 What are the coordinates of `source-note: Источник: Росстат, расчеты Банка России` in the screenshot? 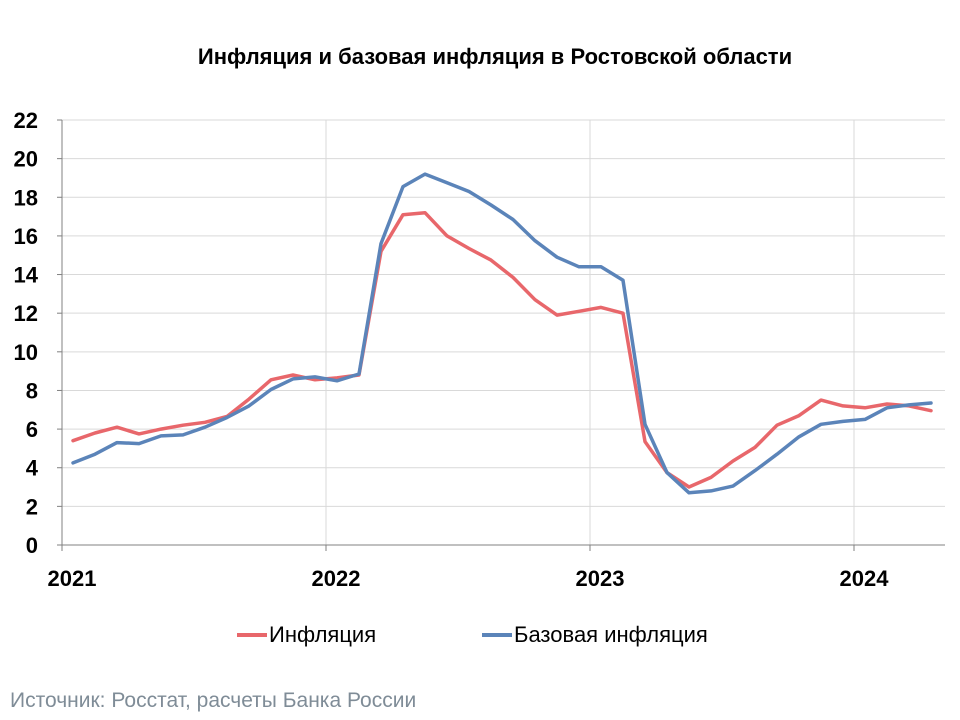 It's located at (213, 700).